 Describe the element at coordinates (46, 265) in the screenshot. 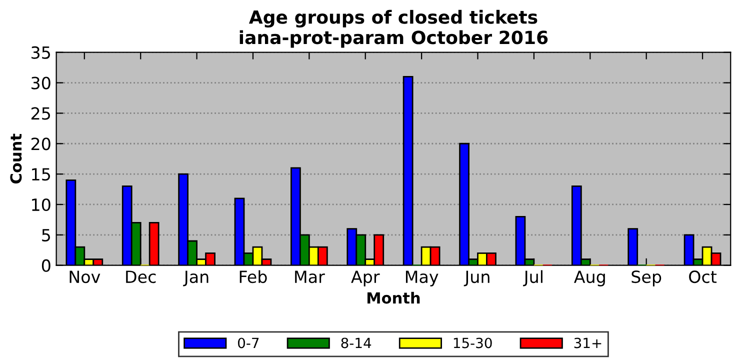

I see `y-tick-label: 0` at that location.